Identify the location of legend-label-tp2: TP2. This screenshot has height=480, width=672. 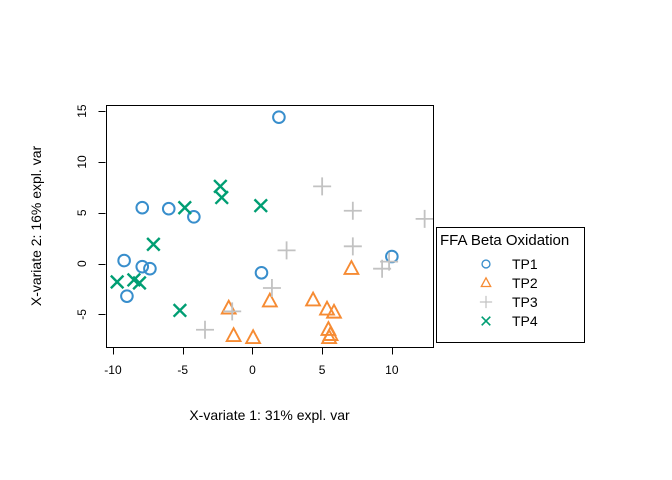
(525, 283).